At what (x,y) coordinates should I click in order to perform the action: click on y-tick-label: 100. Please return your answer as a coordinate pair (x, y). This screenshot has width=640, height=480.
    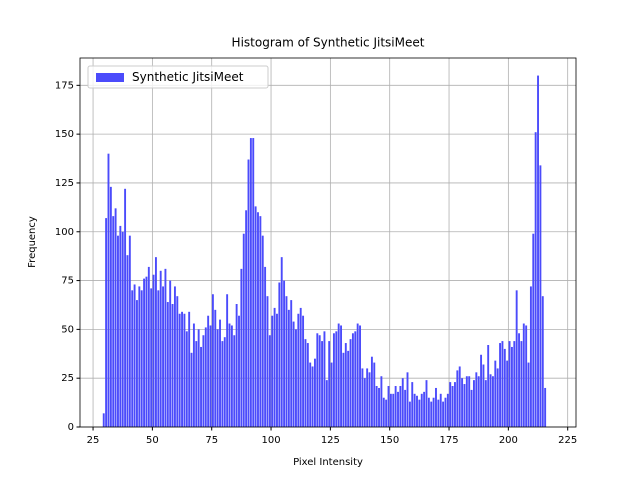
    Looking at the image, I should click on (64, 232).